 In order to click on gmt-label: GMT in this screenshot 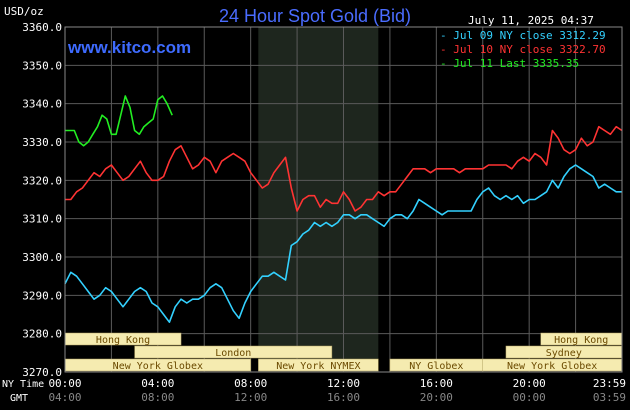, I will do `click(19, 398)`.